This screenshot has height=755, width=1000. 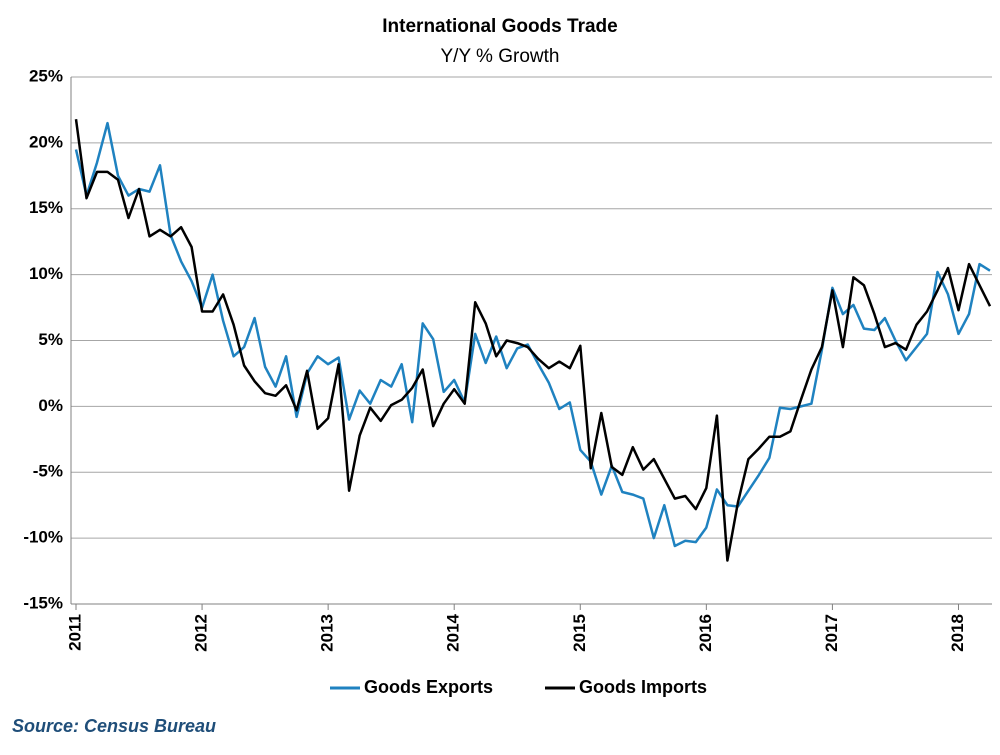 I want to click on x-tick-label: 2011, so click(x=74, y=632).